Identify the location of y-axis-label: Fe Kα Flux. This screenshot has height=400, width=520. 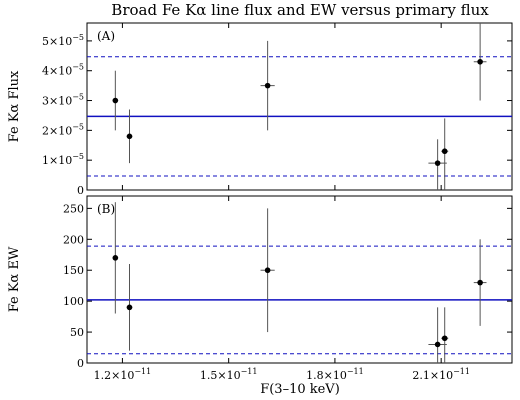
(14, 106).